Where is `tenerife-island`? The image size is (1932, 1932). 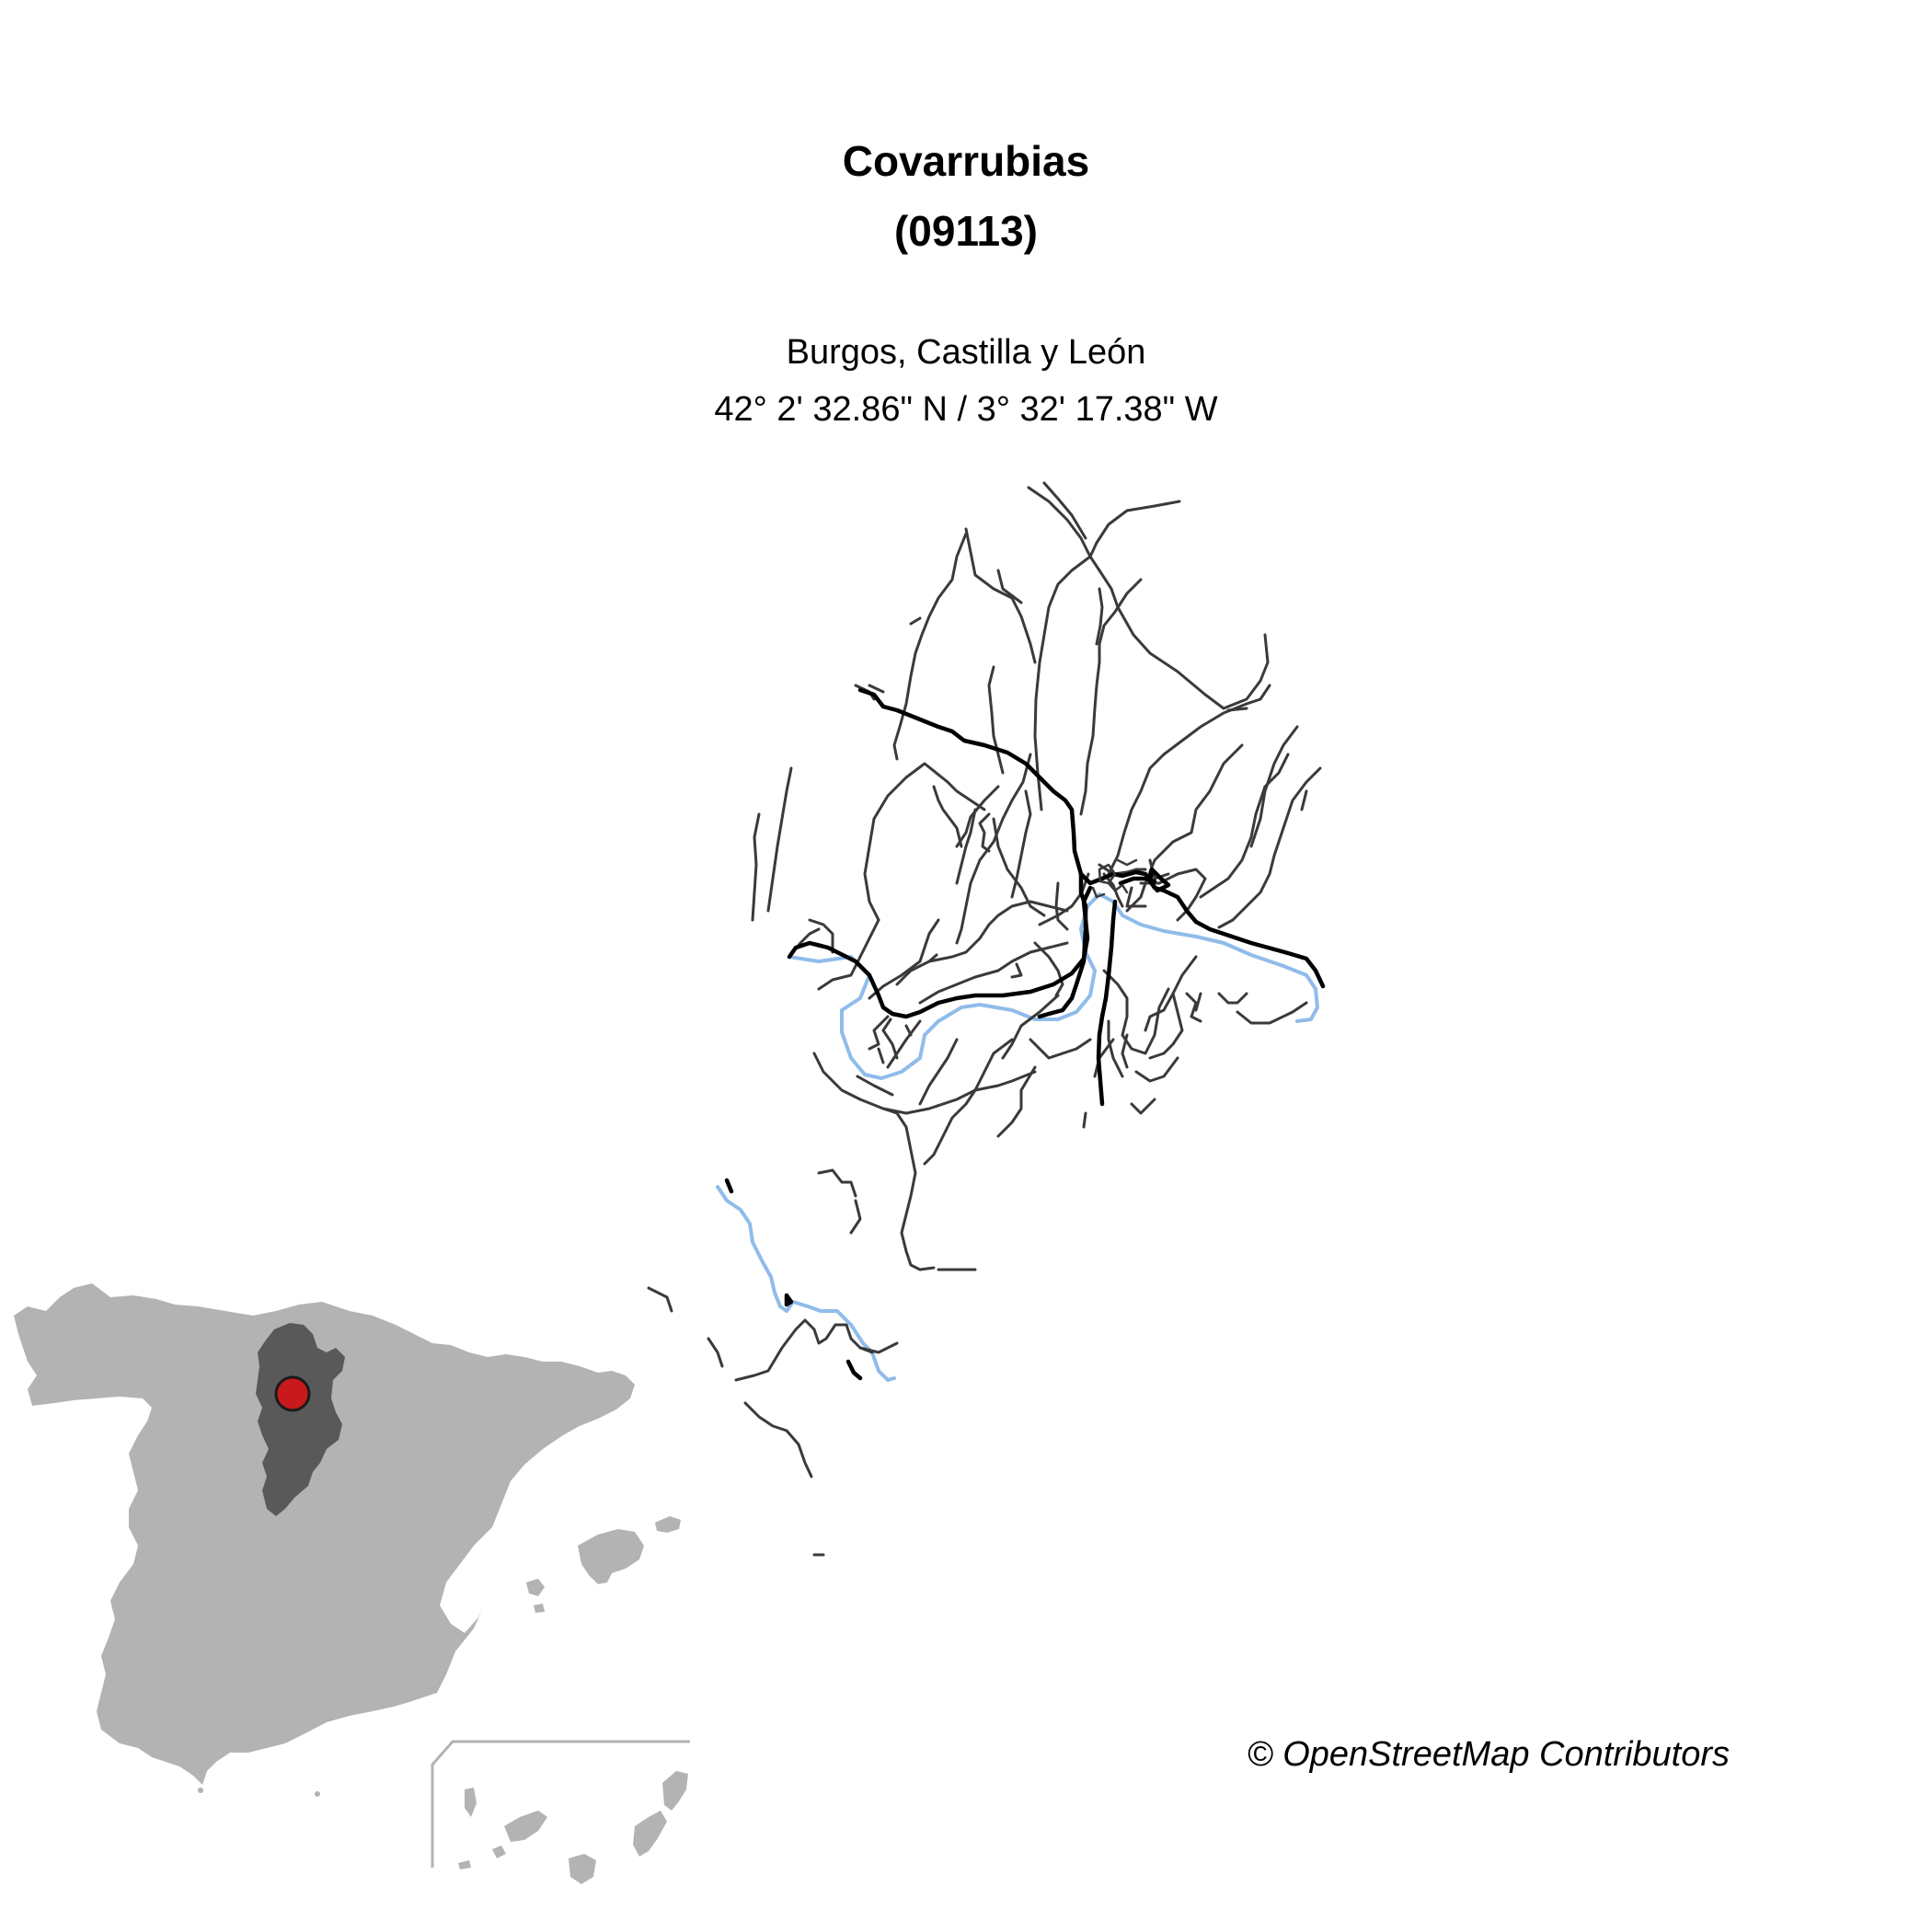 tenerife-island is located at coordinates (525, 1826).